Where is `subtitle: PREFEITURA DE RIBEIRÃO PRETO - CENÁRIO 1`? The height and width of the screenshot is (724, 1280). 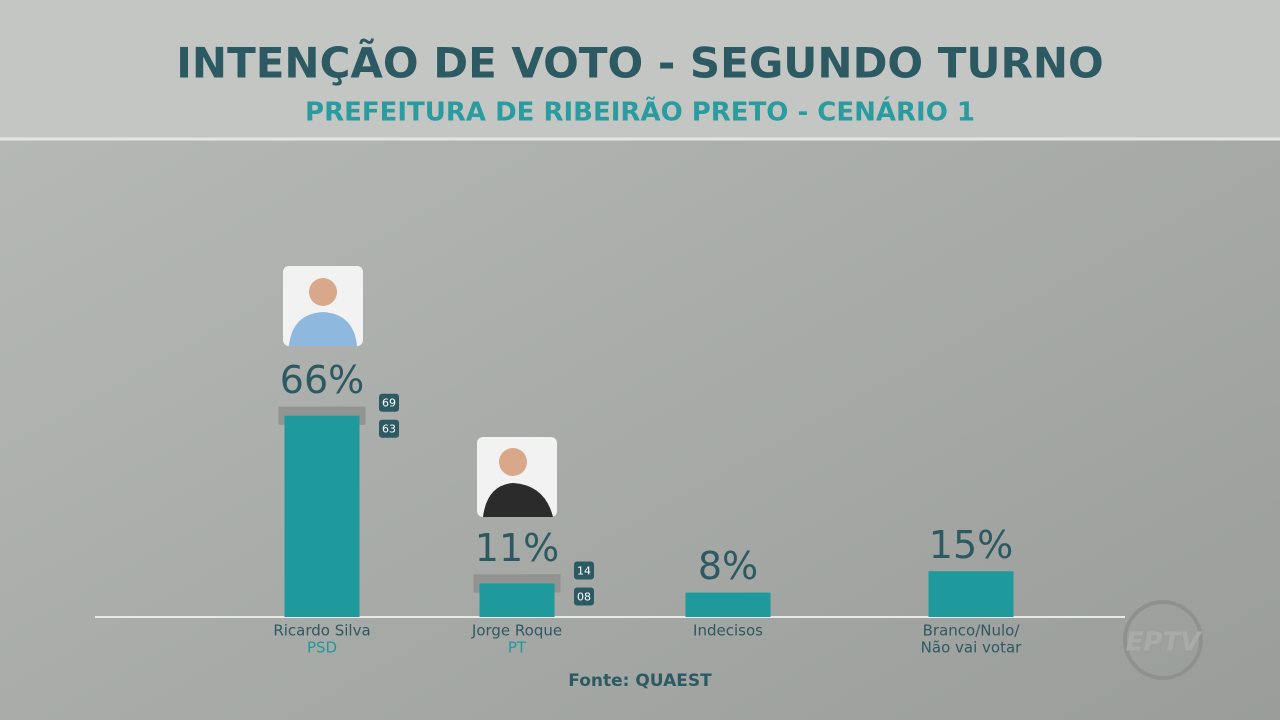
subtitle: PREFEITURA DE RIBEIRÃO PRETO - CENÁRIO 1 is located at coordinates (640, 112).